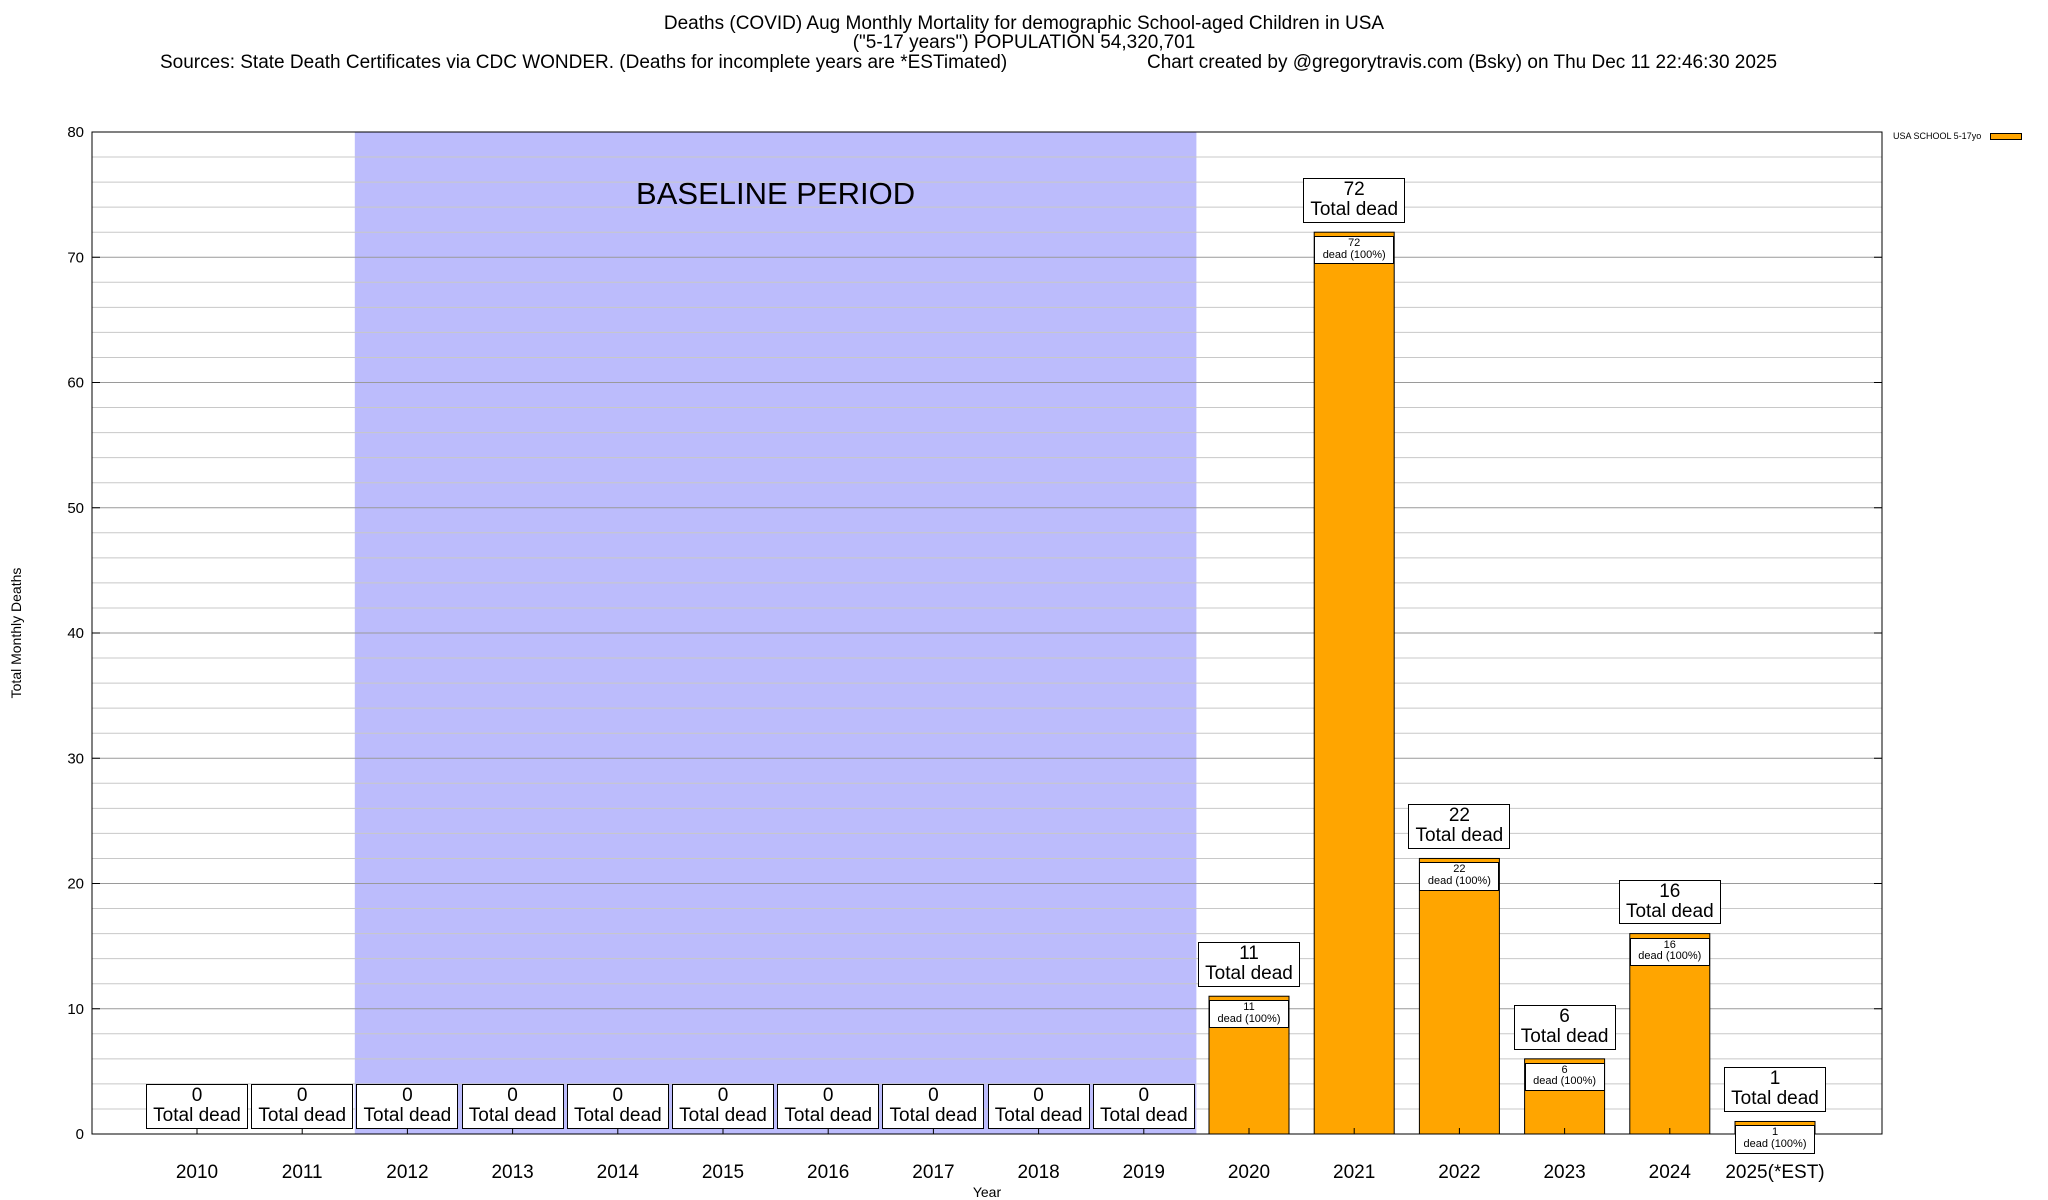  I want to click on total-label-box-2023: 6 Total dead, so click(1564, 1027).